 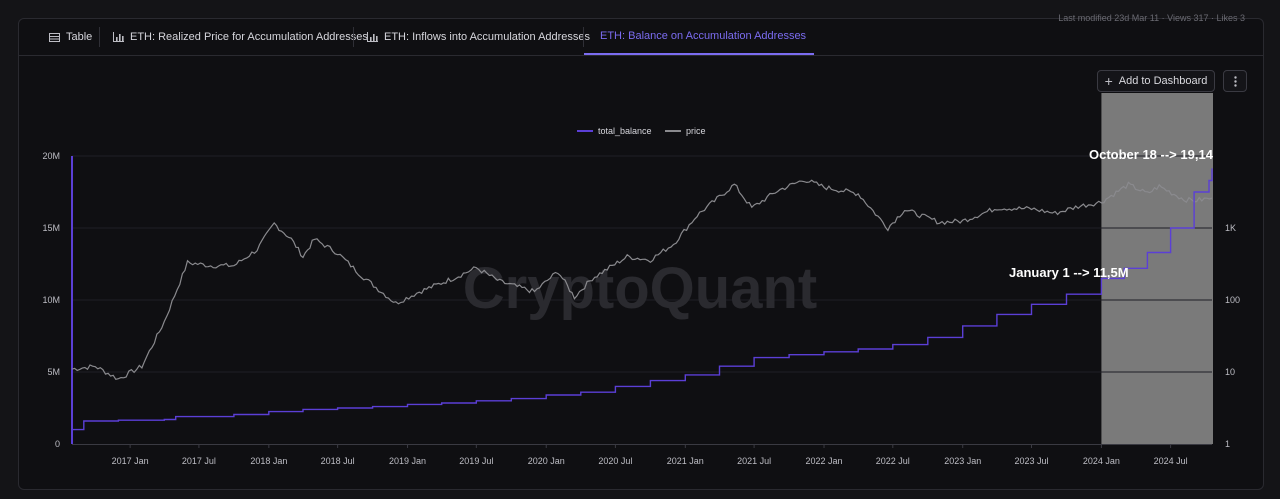 What do you see at coordinates (487, 36) in the screenshot?
I see `tab-label: ETH: Inflows into Accumulation Addresses` at bounding box center [487, 36].